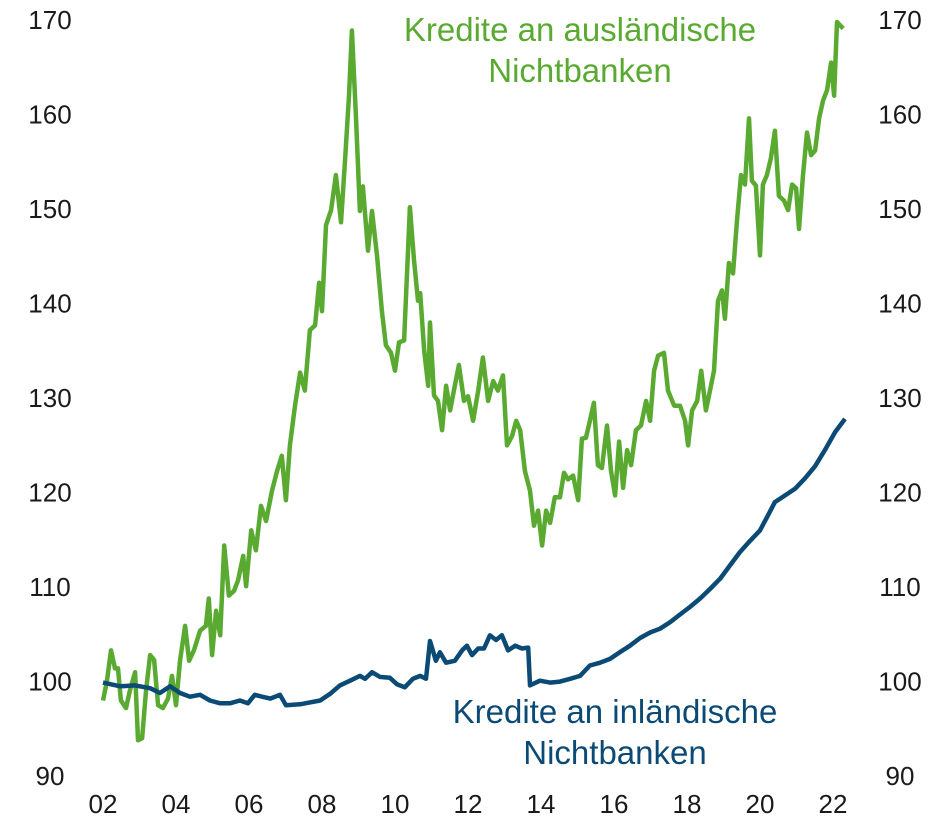 This screenshot has height=823, width=938. I want to click on x-tick-label: 08, so click(322, 804).